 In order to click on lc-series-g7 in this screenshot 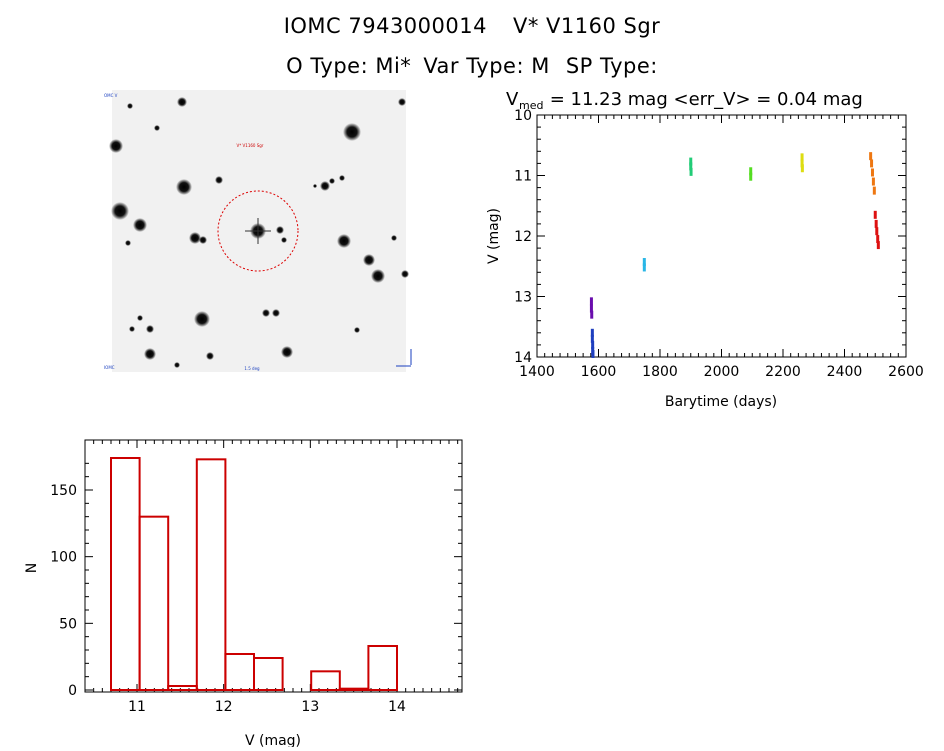, I will do `click(872, 173)`.